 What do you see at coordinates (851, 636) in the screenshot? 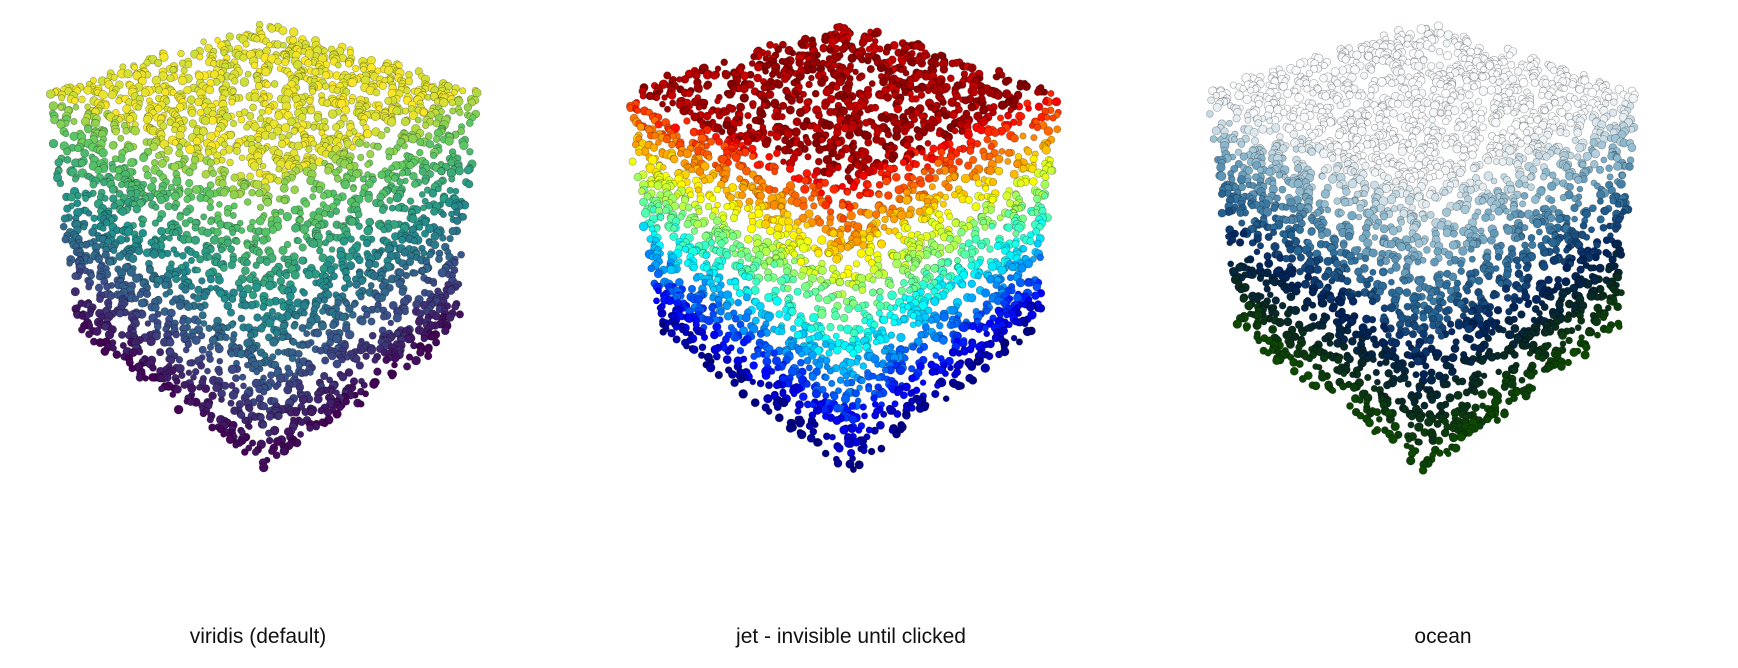
I see `caption-jet: jet - invisible until clicked` at bounding box center [851, 636].